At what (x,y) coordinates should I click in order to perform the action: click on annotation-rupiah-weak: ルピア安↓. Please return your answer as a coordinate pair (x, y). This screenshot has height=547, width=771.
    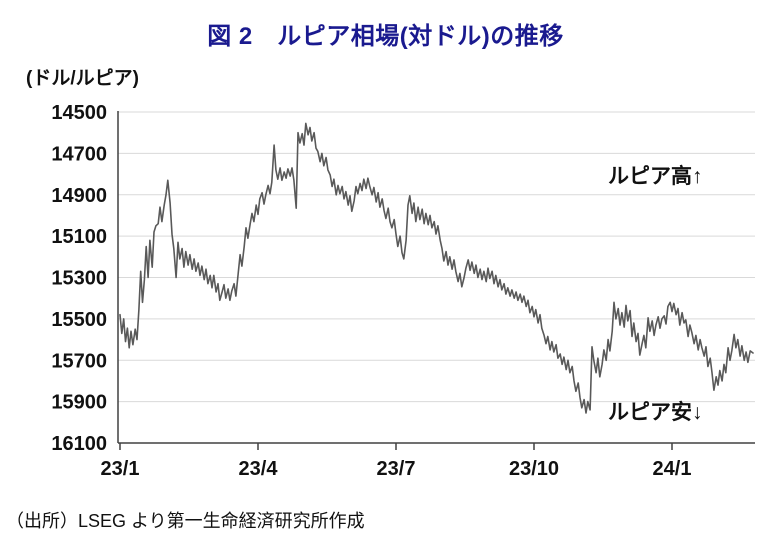
    Looking at the image, I should click on (655, 412).